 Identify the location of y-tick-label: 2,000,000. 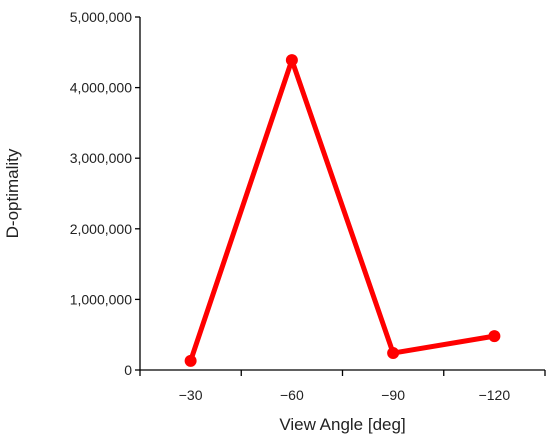
(101, 229).